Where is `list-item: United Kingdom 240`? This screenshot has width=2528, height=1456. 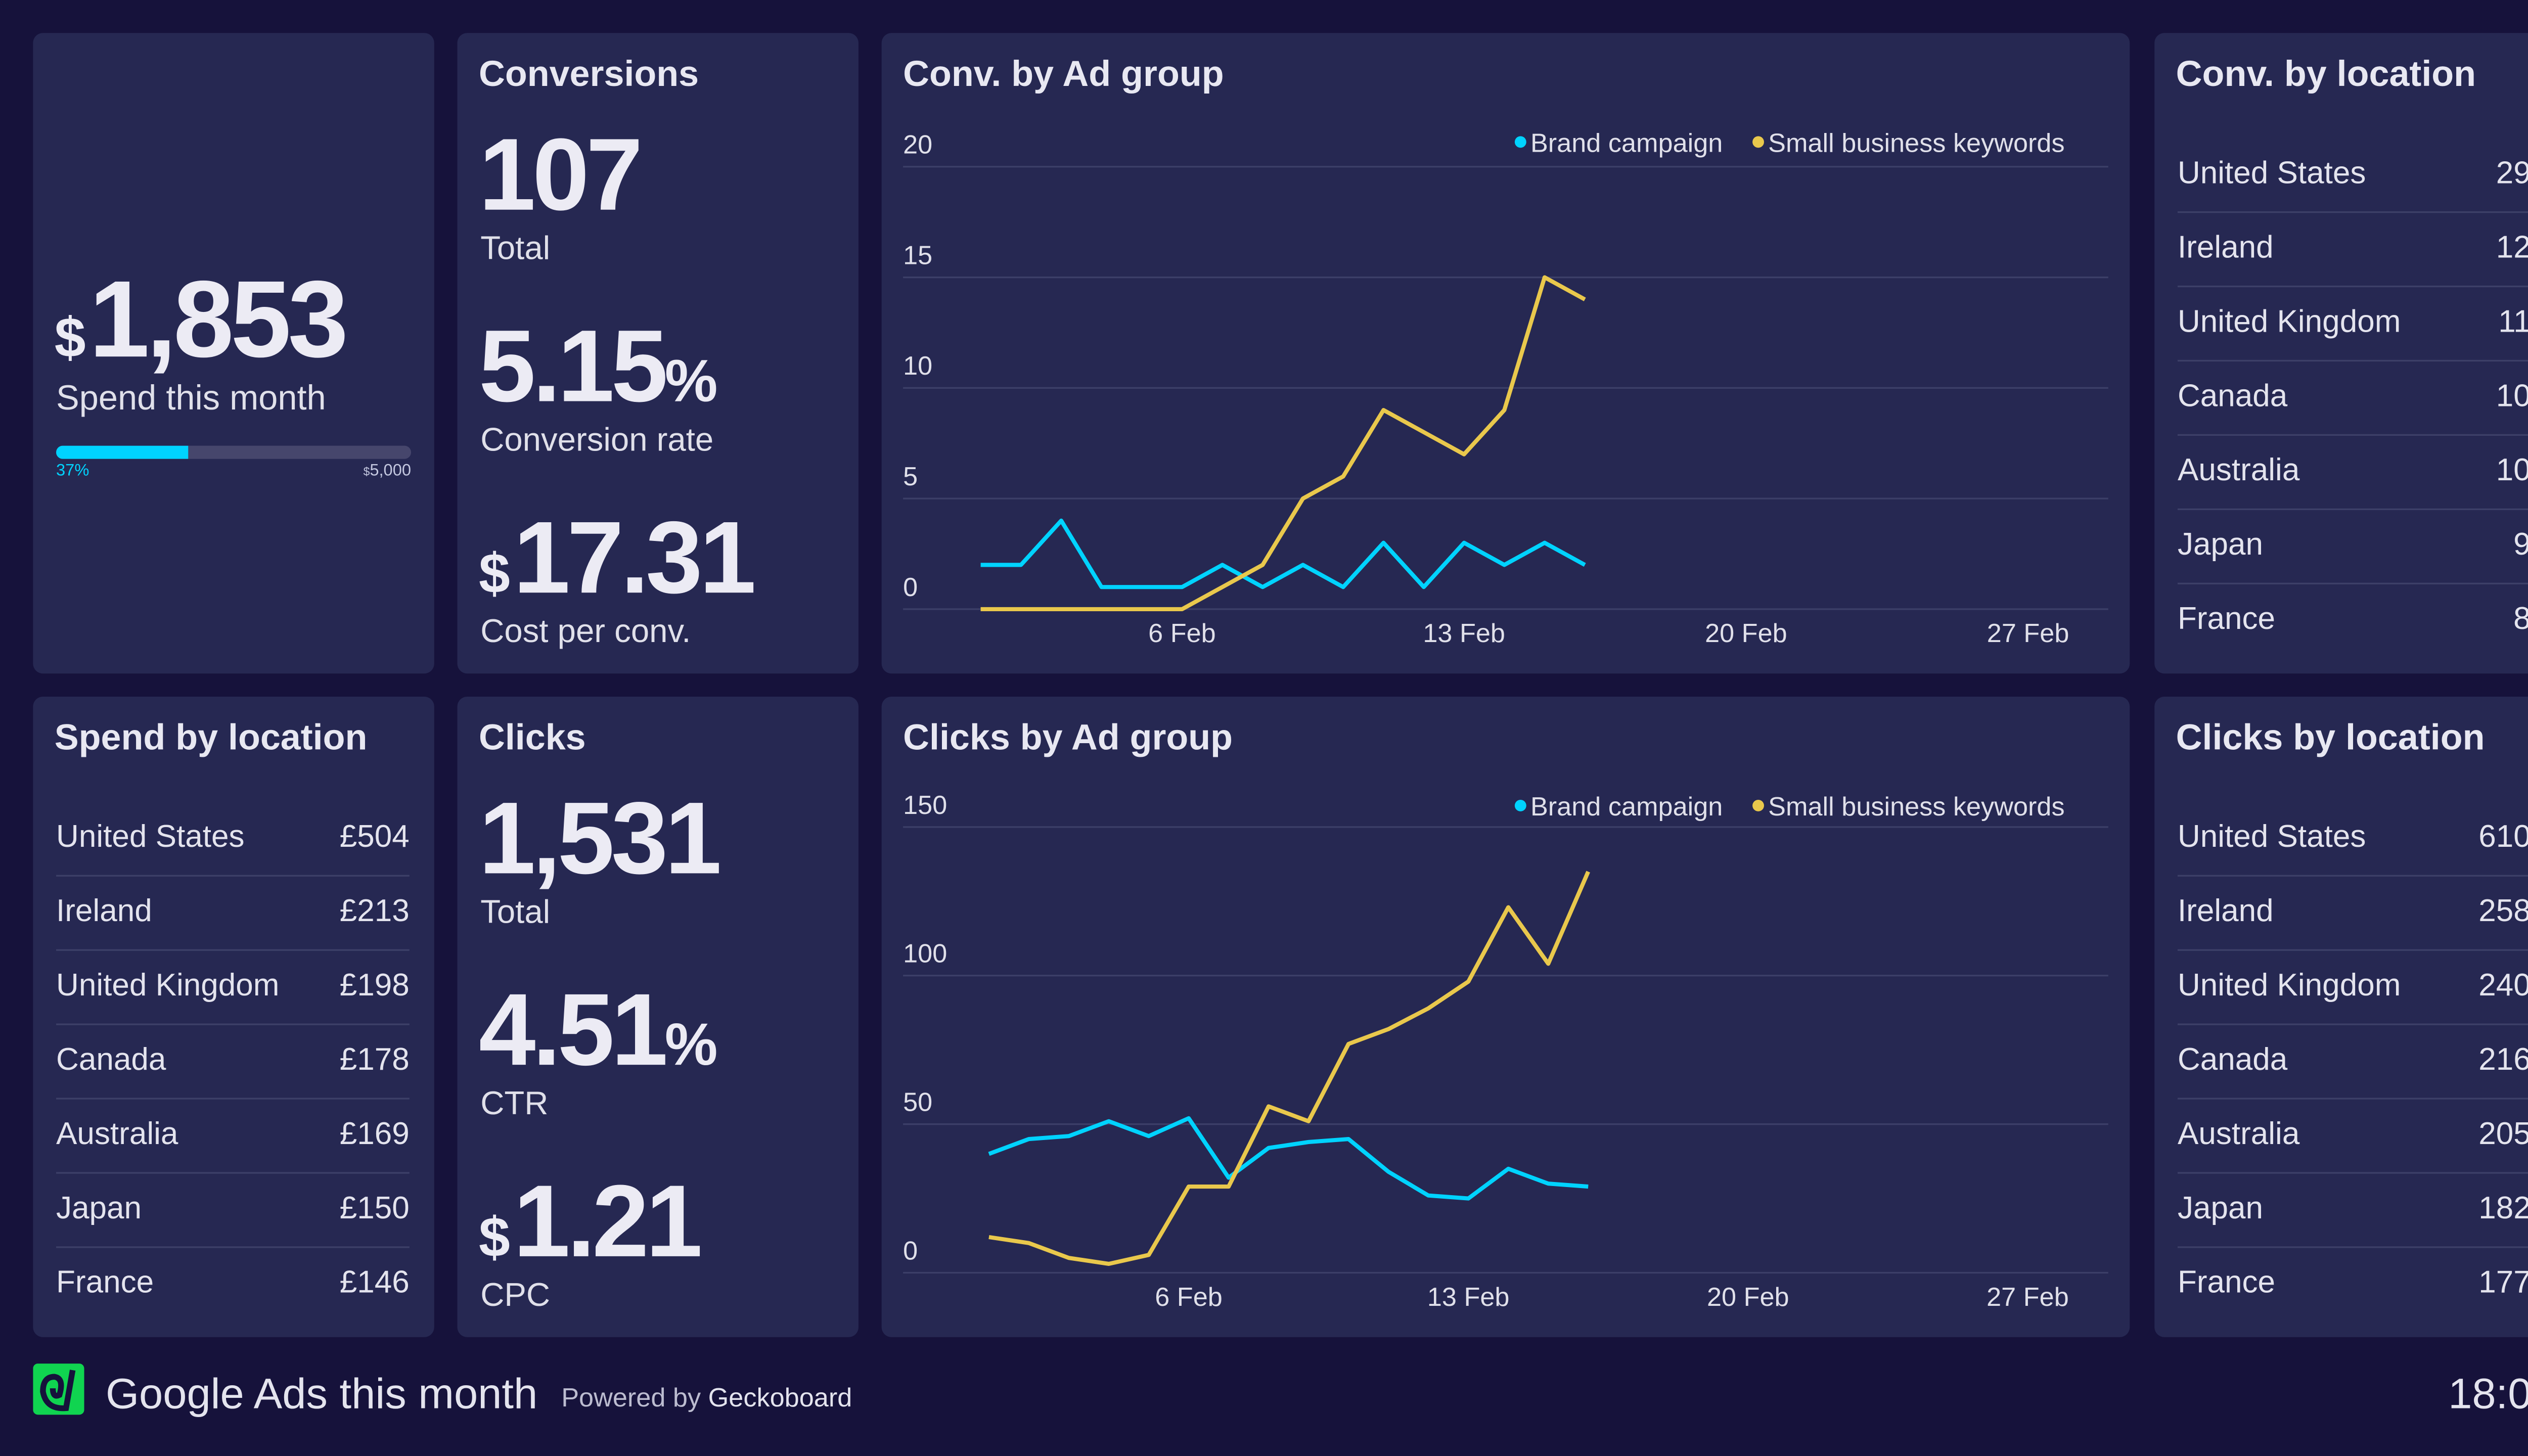
list-item: United Kingdom 240 is located at coordinates (2352, 988).